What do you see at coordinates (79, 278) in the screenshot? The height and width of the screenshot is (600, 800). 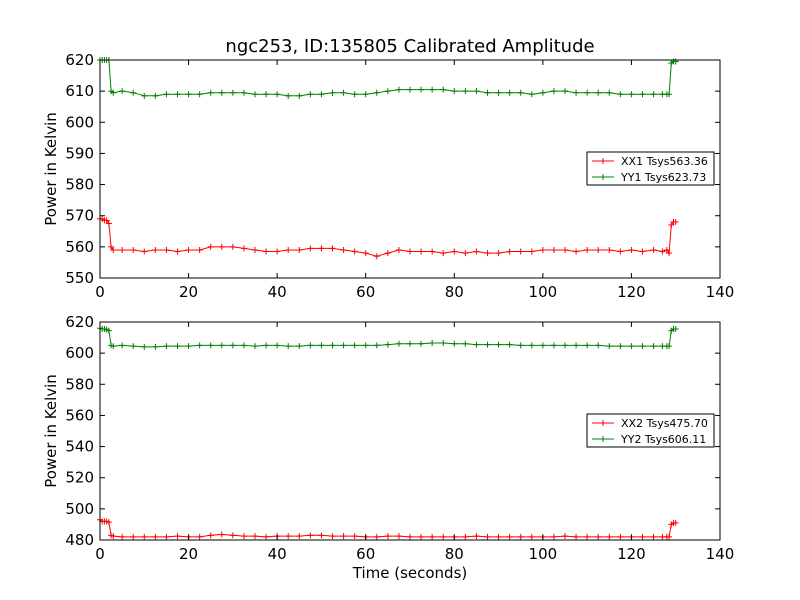 I see `y-tick-label: 550` at bounding box center [79, 278].